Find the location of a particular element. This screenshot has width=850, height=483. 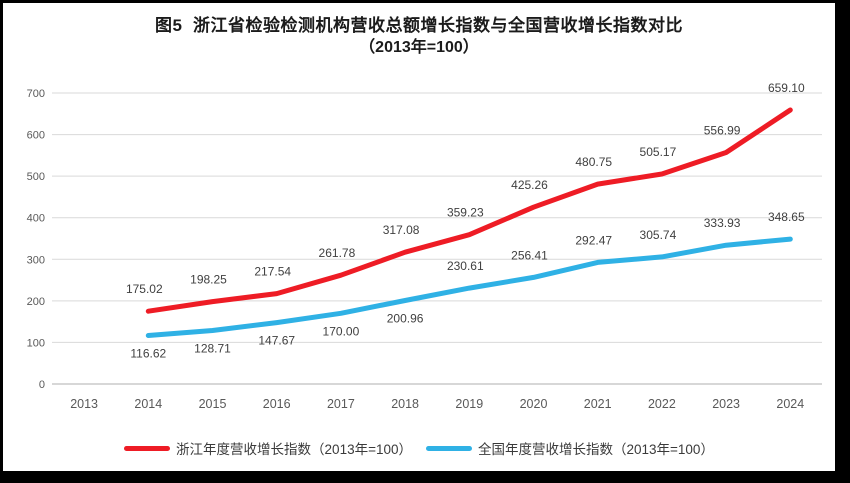

legend-swatch-red-line is located at coordinates (147, 448).